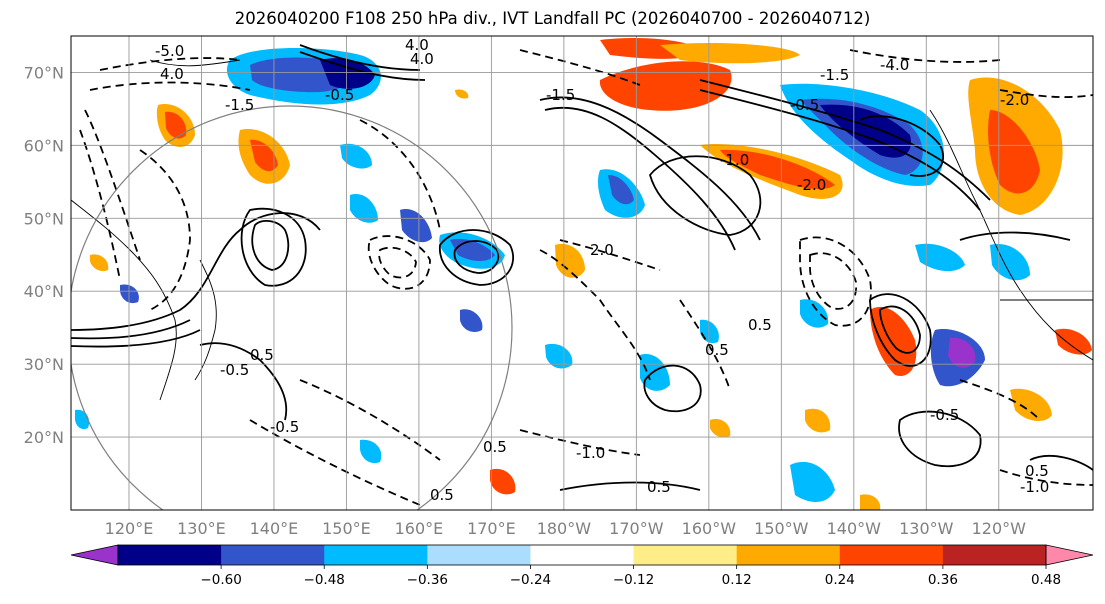  I want to click on lon-tick-label: 170°W, so click(636, 528).